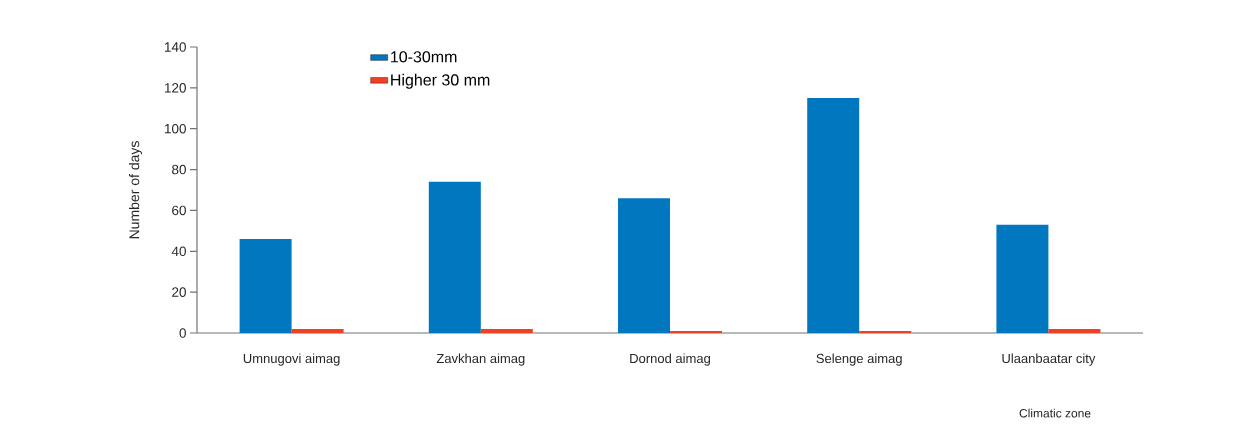 The height and width of the screenshot is (437, 1239). I want to click on x-tick-label: Selenge aimag, so click(859, 359).